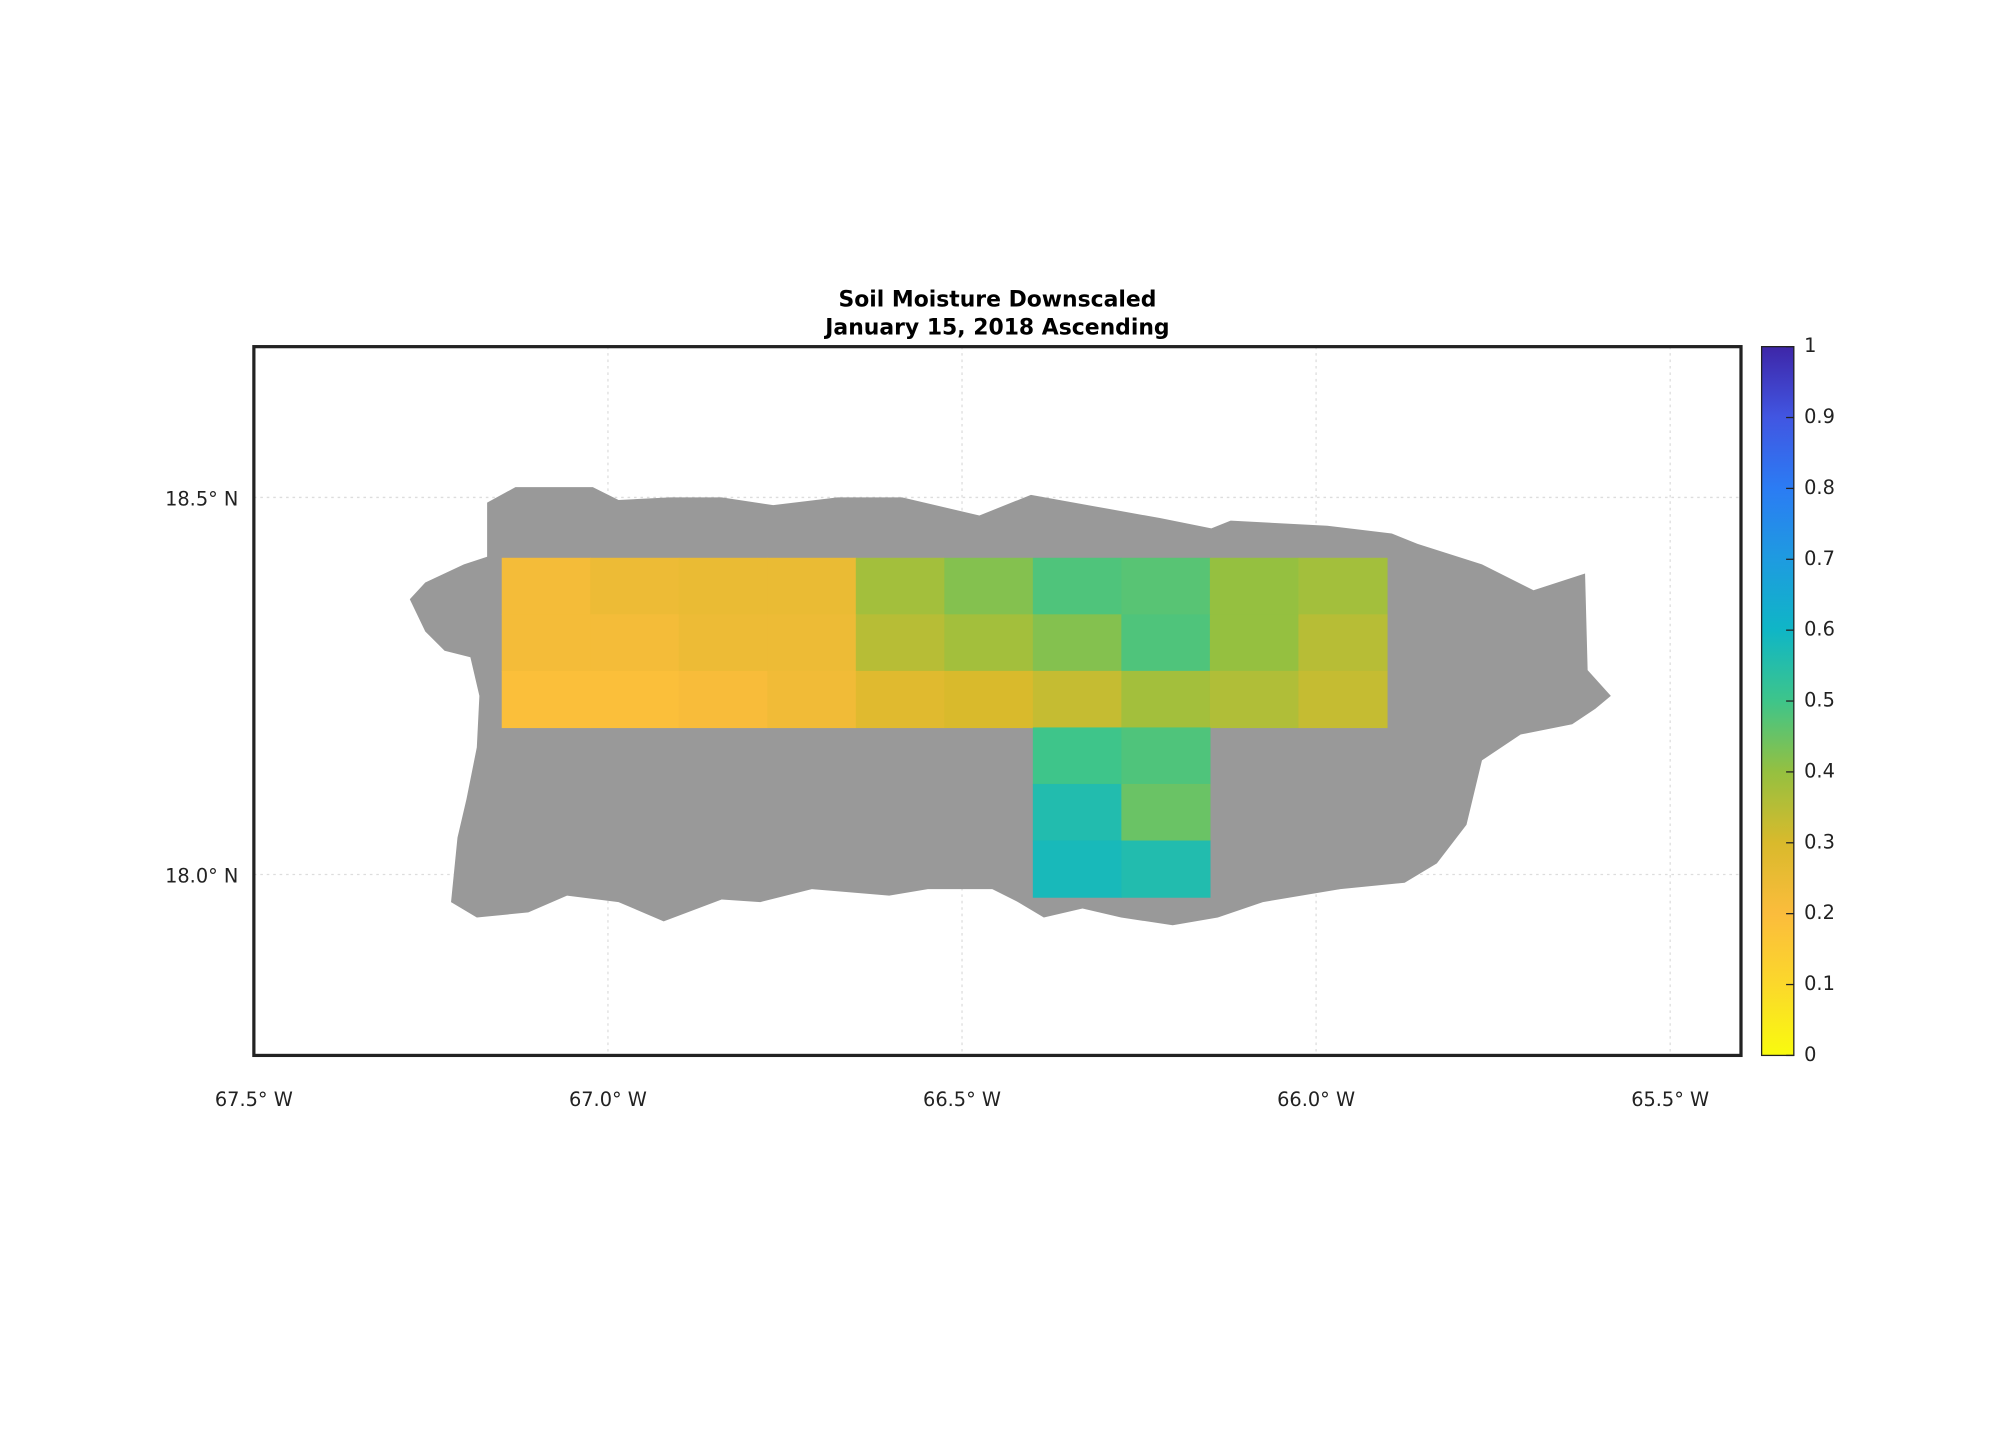 This screenshot has width=1991, height=1433. What do you see at coordinates (1819, 912) in the screenshot?
I see `colorbar-tick-label: 0.2` at bounding box center [1819, 912].